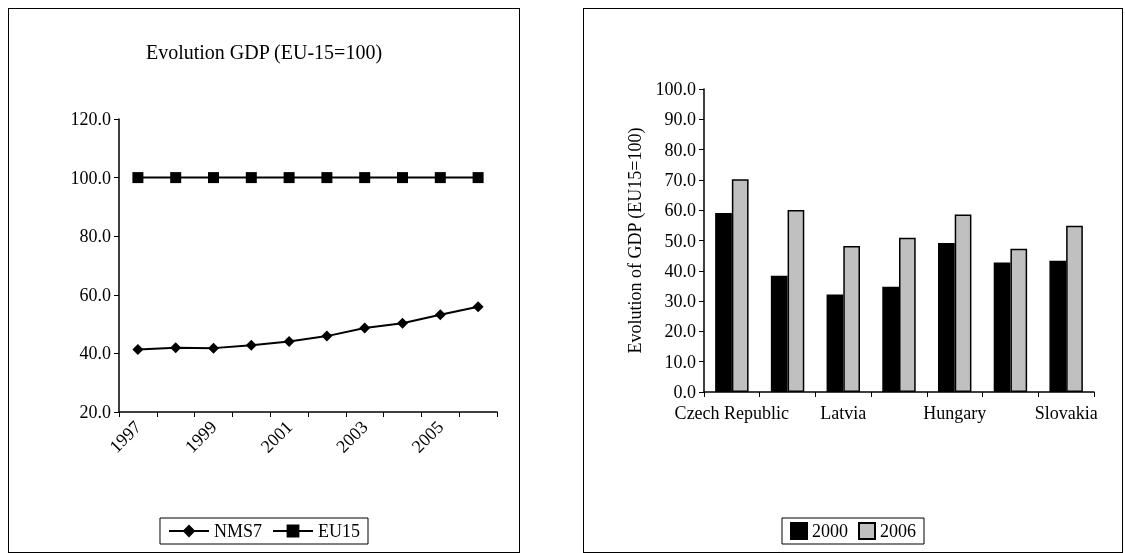 The height and width of the screenshot is (553, 1125). What do you see at coordinates (635, 240) in the screenshot?
I see `y-axis-title: Evolution of GDP (EU15=100)` at bounding box center [635, 240].